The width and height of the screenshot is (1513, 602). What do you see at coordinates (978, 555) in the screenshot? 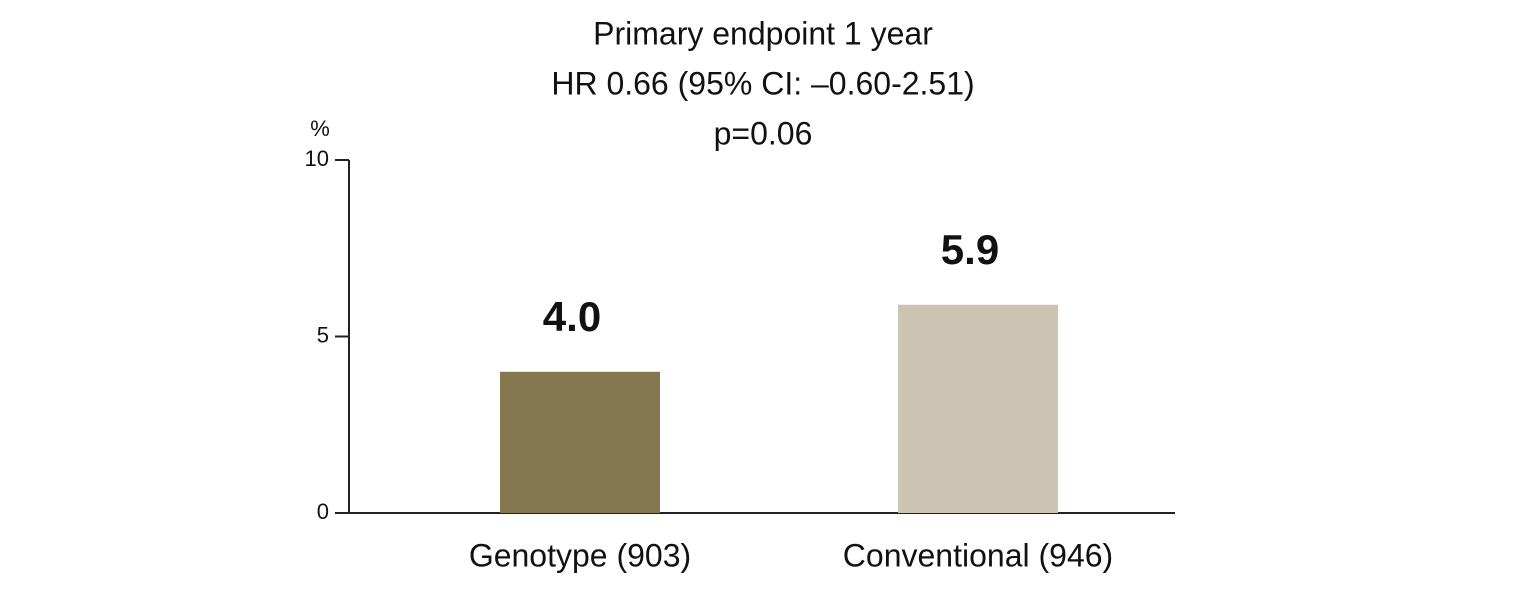
I see `x-tick-label: Conventional (946)` at bounding box center [978, 555].